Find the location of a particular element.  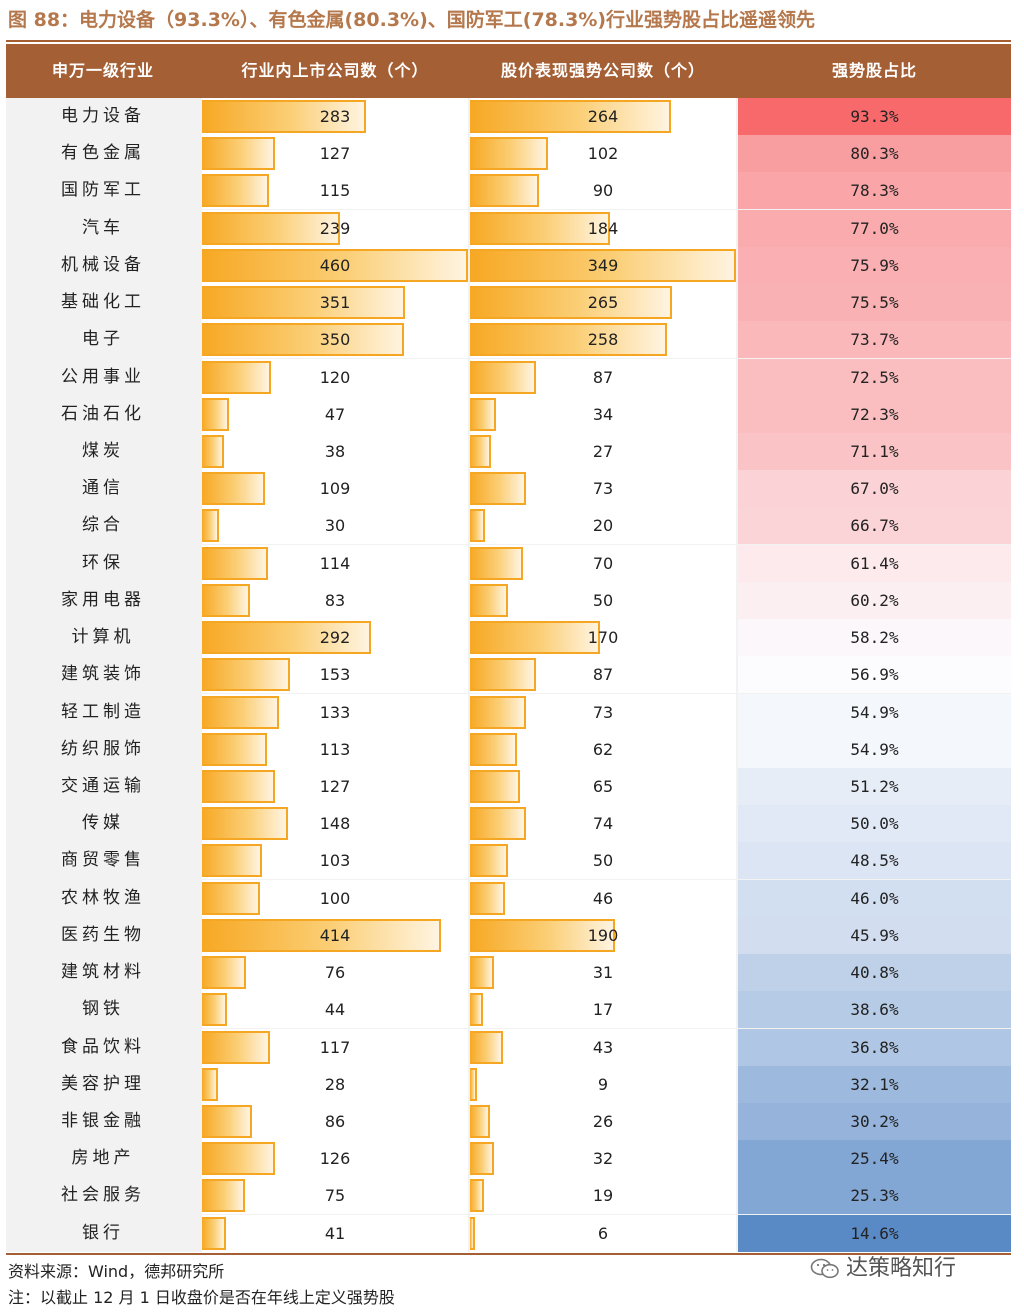

listed-cell: 414 is located at coordinates (335, 935).